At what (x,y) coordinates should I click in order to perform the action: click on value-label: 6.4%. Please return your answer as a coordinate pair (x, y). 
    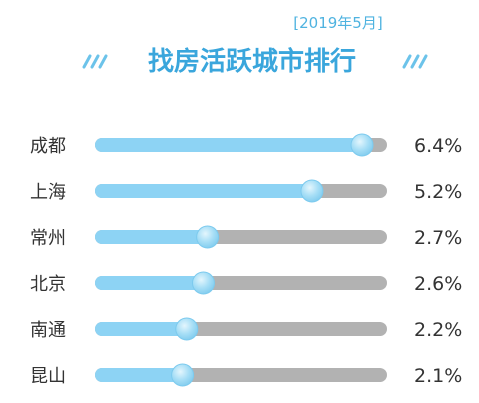
    Looking at the image, I should click on (438, 146).